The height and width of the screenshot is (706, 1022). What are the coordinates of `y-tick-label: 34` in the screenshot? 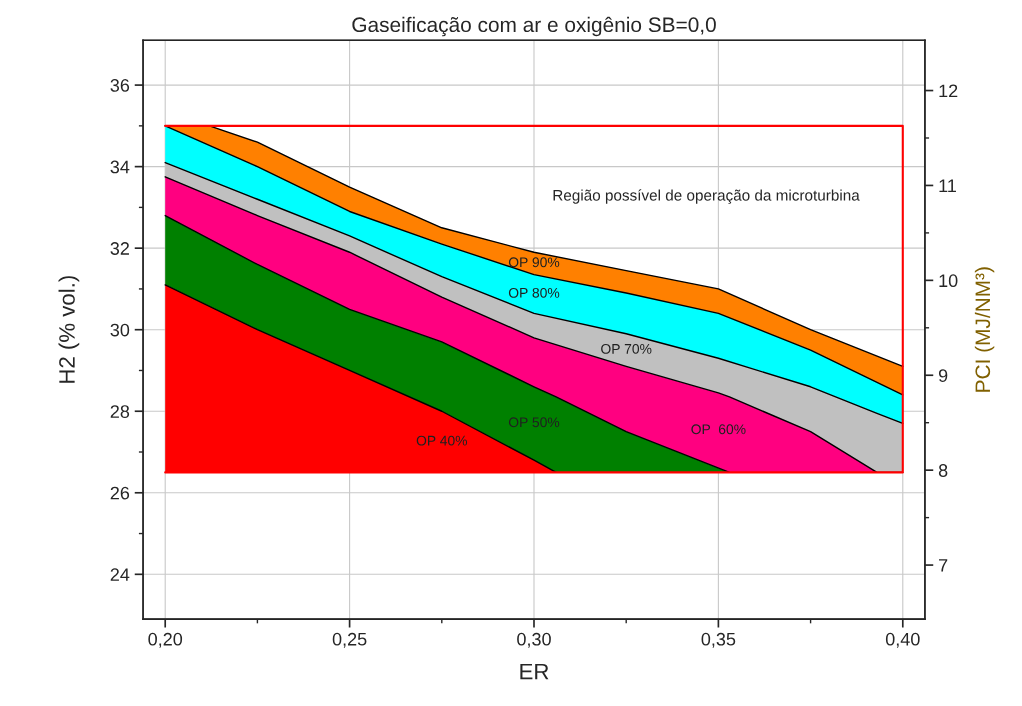 It's located at (120, 167).